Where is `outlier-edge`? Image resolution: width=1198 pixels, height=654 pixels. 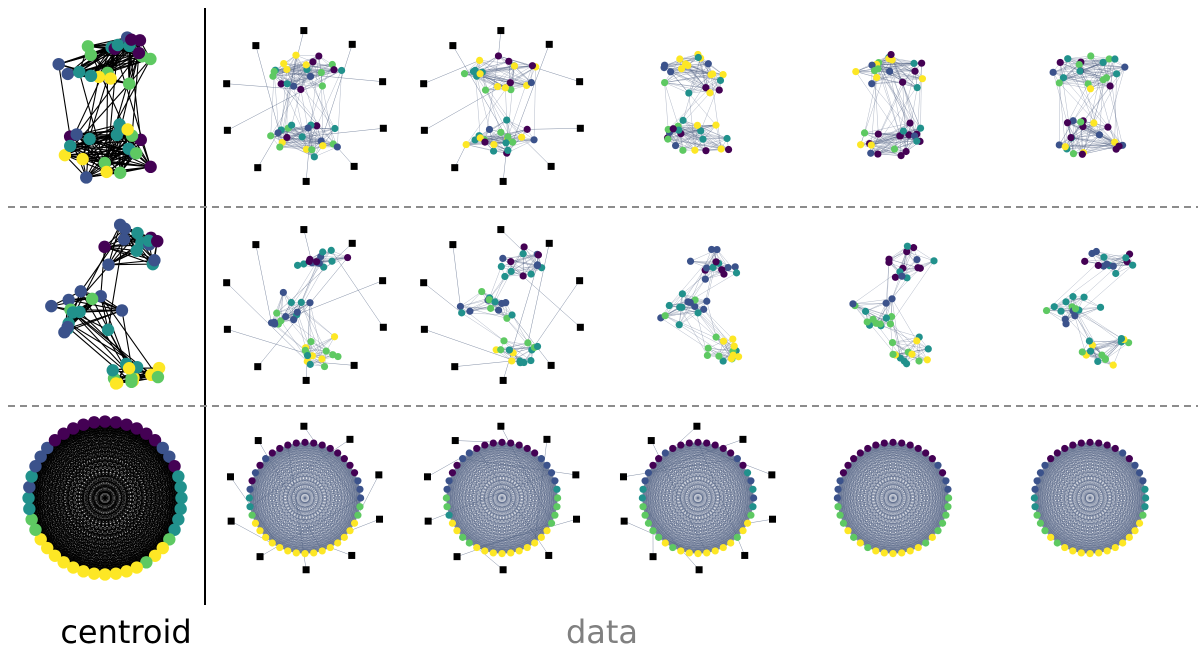
outlier-edge is located at coordinates (457, 276).